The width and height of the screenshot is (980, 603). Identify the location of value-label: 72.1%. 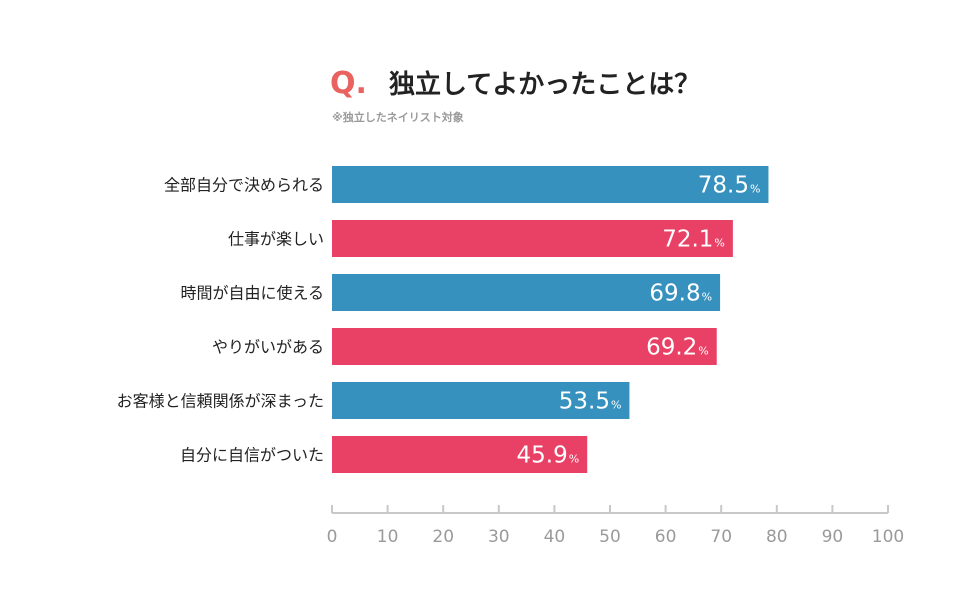
(693, 240).